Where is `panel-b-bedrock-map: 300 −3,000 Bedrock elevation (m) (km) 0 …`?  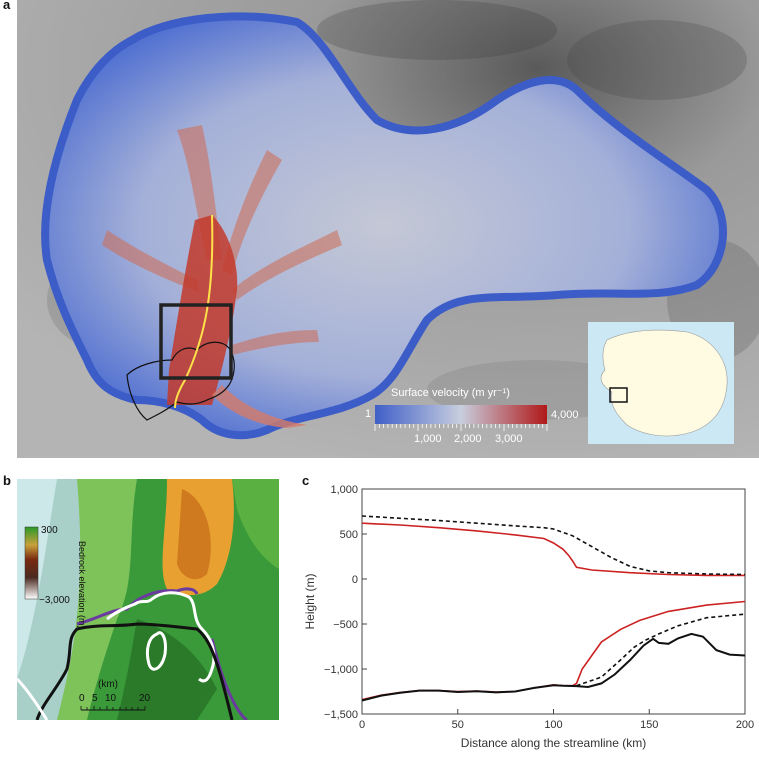
panel-b-bedrock-map: 300 −3,000 Bedrock elevation (m) (km) 0 … is located at coordinates (147, 600).